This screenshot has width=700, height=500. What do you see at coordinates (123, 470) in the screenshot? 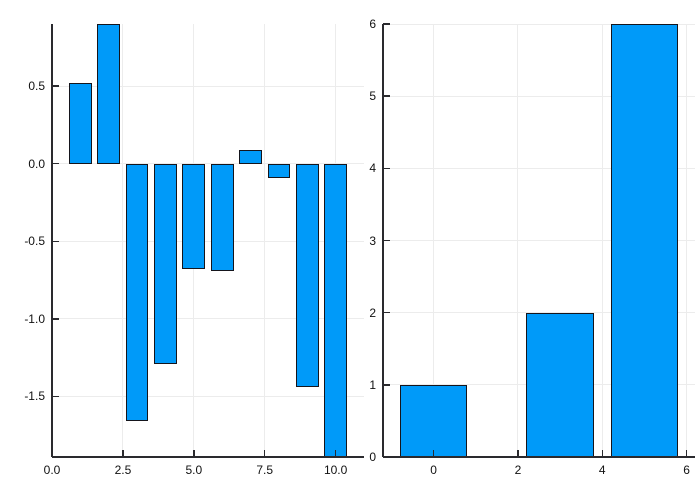
I see `x-tick-label: 2.5` at bounding box center [123, 470].